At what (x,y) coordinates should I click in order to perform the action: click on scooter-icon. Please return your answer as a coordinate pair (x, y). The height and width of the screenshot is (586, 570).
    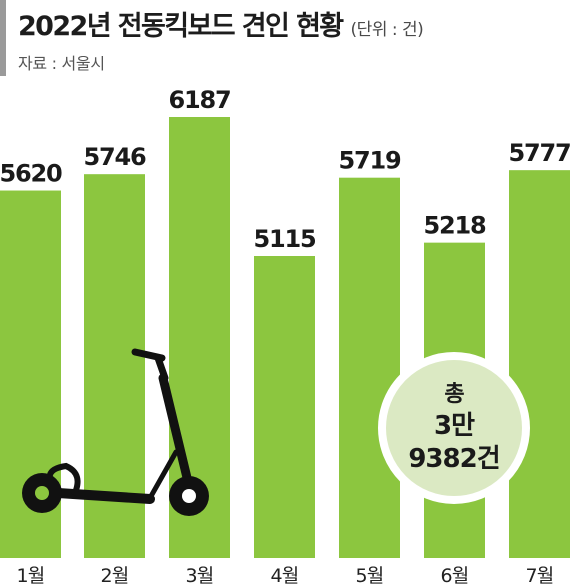
    Looking at the image, I should click on (115, 432).